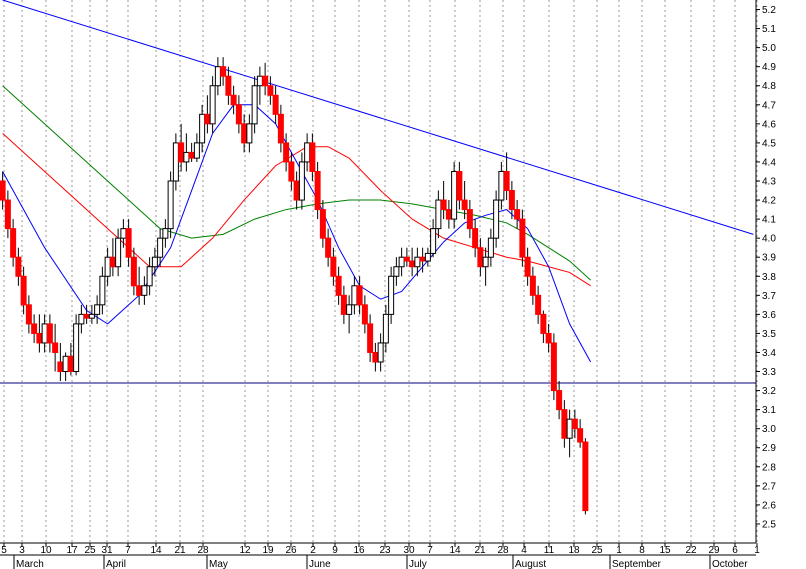 The height and width of the screenshot is (569, 806). What do you see at coordinates (769, 143) in the screenshot?
I see `y-tick-label: 4.5` at bounding box center [769, 143].